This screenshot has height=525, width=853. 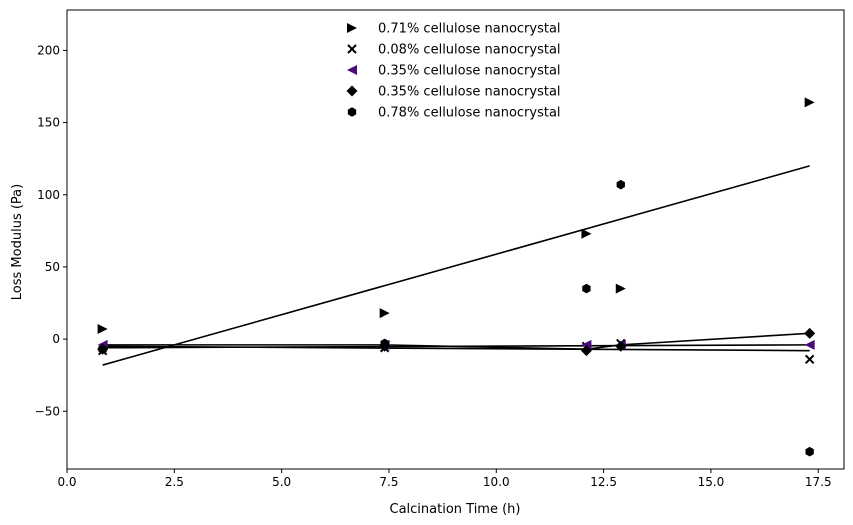 What do you see at coordinates (281, 482) in the screenshot?
I see `x-tick-label: 5.0` at bounding box center [281, 482].